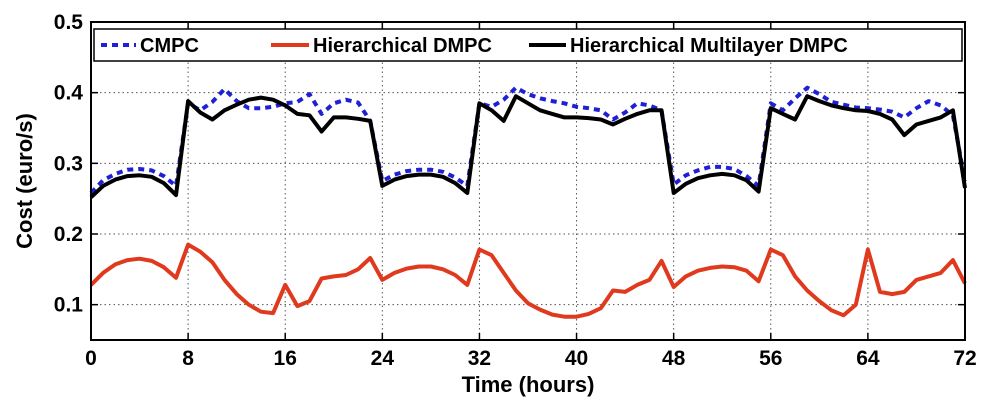 The height and width of the screenshot is (401, 987). Describe the element at coordinates (285, 358) in the screenshot. I see `x-tick-label: 16` at that location.